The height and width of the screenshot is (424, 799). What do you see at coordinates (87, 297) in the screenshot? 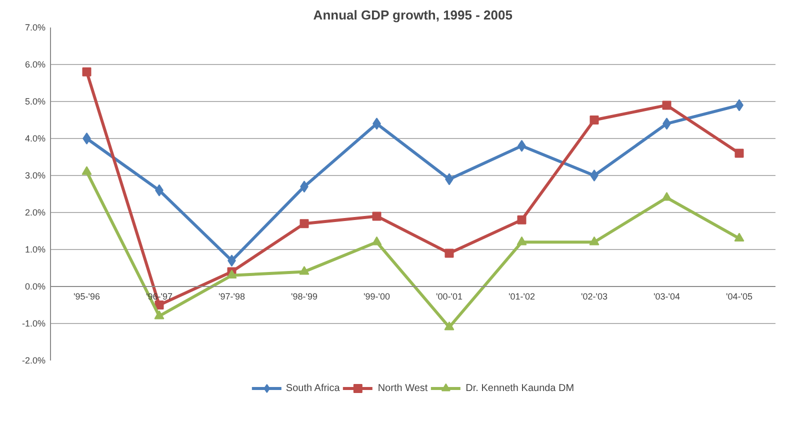
I see `x-tick-label: '95-'96` at bounding box center [87, 297].